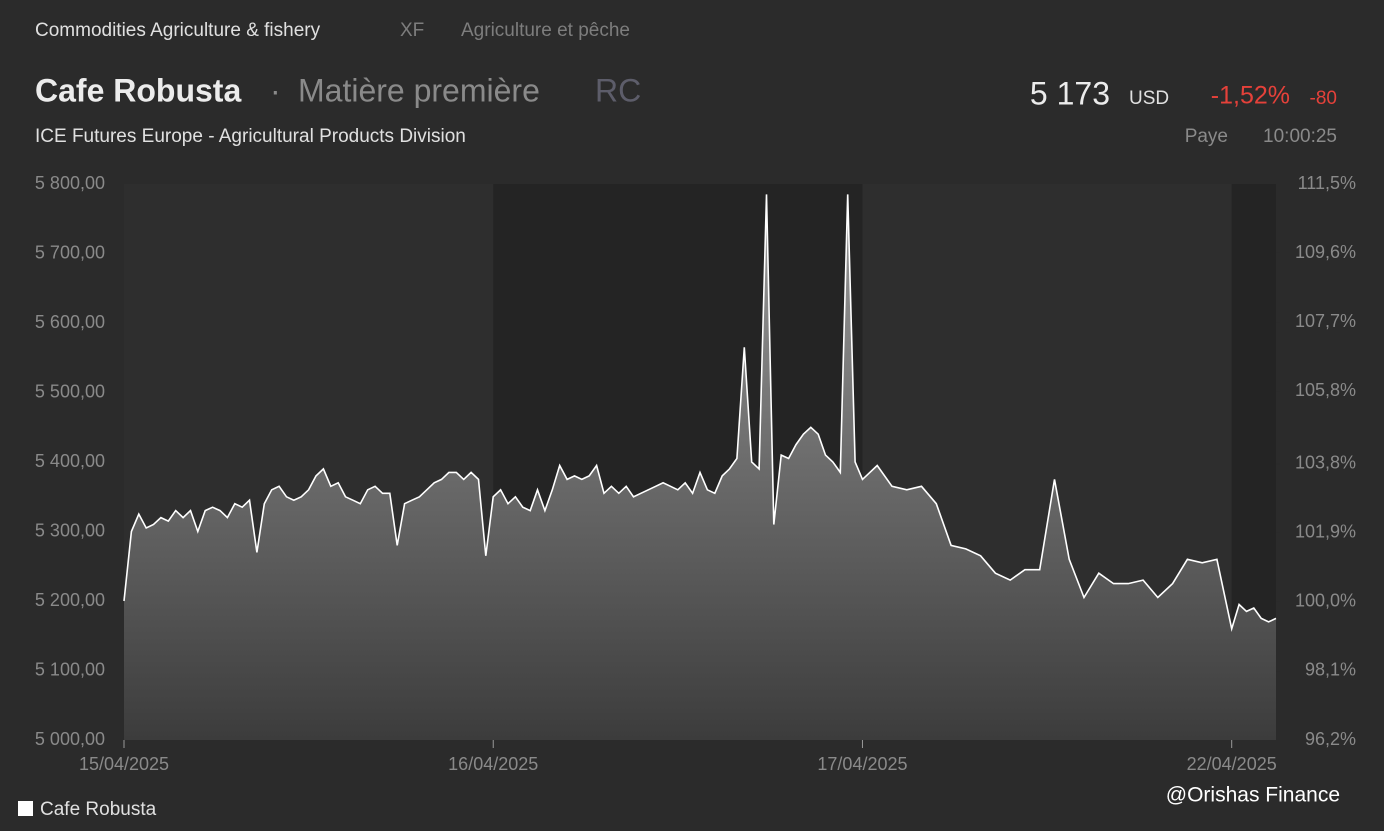 The height and width of the screenshot is (831, 1384). What do you see at coordinates (1325, 532) in the screenshot?
I see `y2-tick-label: 101,9%` at bounding box center [1325, 532].